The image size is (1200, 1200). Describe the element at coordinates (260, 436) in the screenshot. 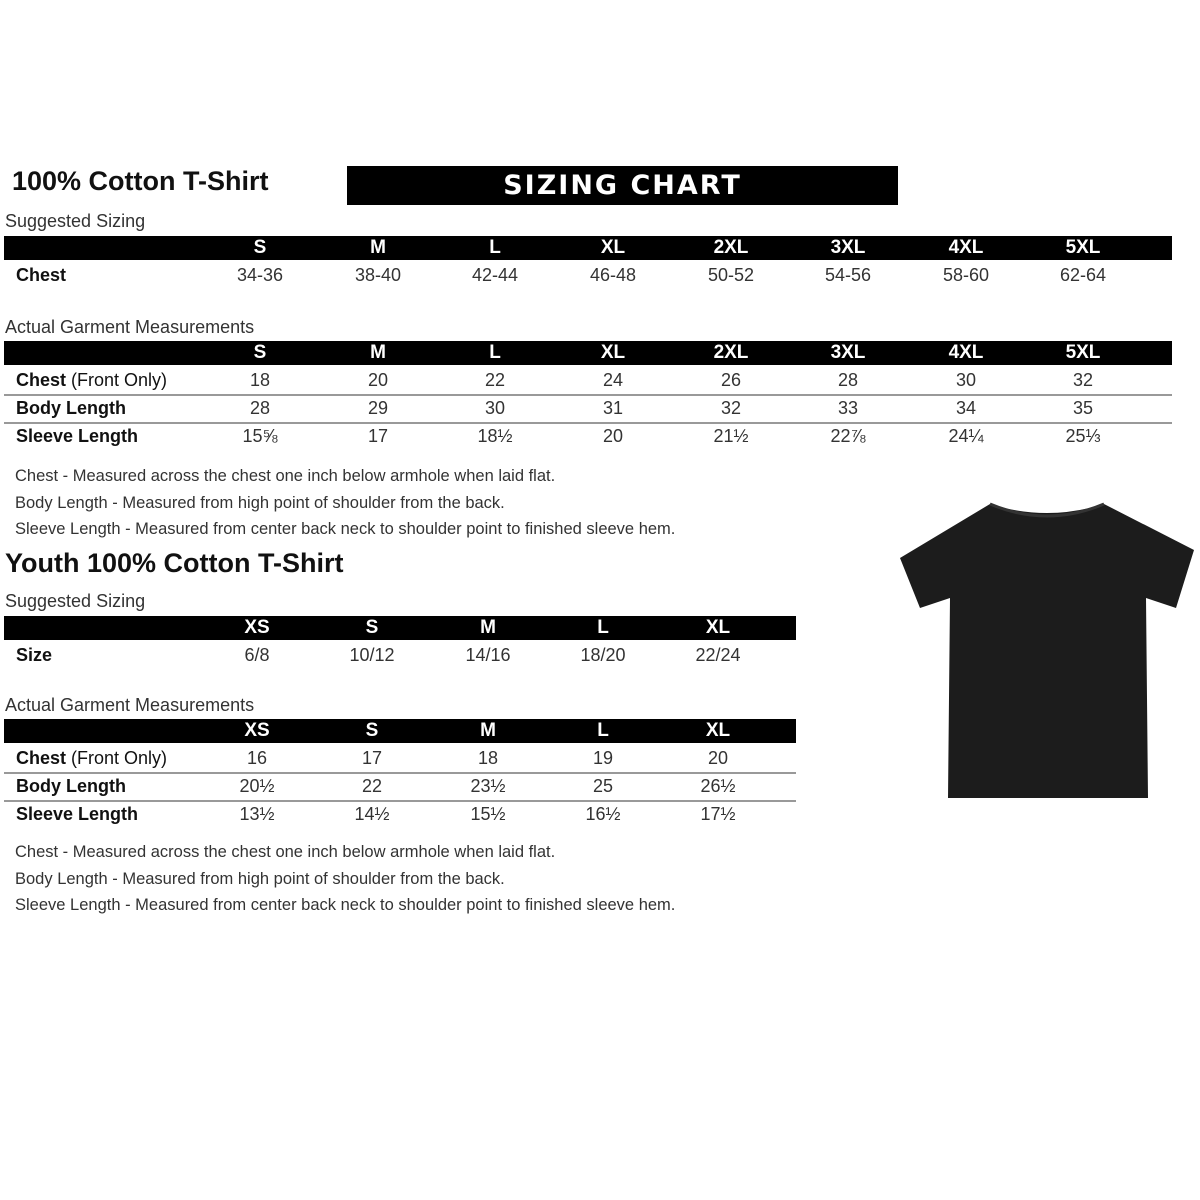

I see `cell-value: 15⅝` at that location.